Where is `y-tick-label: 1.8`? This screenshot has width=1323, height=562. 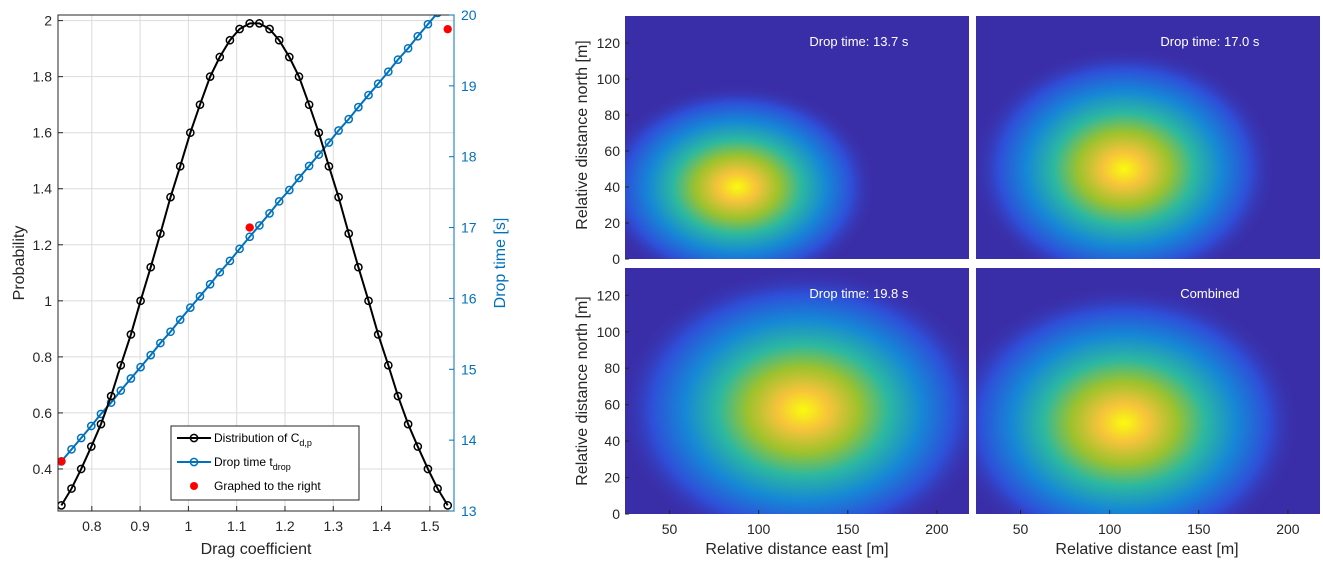 y-tick-label: 1.8 is located at coordinates (43, 77).